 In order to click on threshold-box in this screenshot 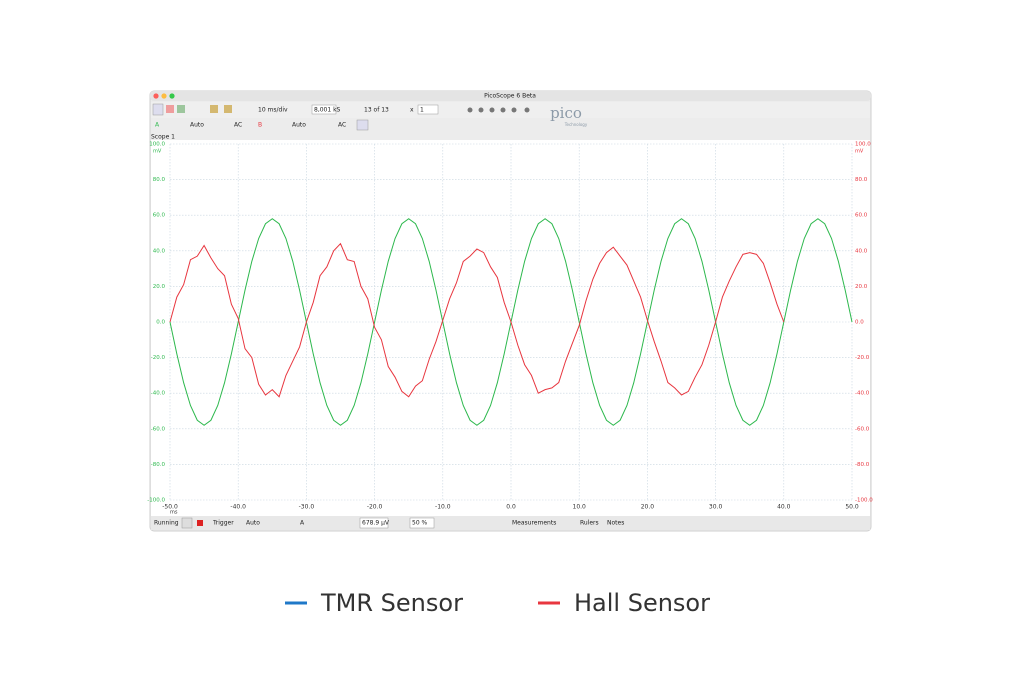, I will do `click(374, 523)`.